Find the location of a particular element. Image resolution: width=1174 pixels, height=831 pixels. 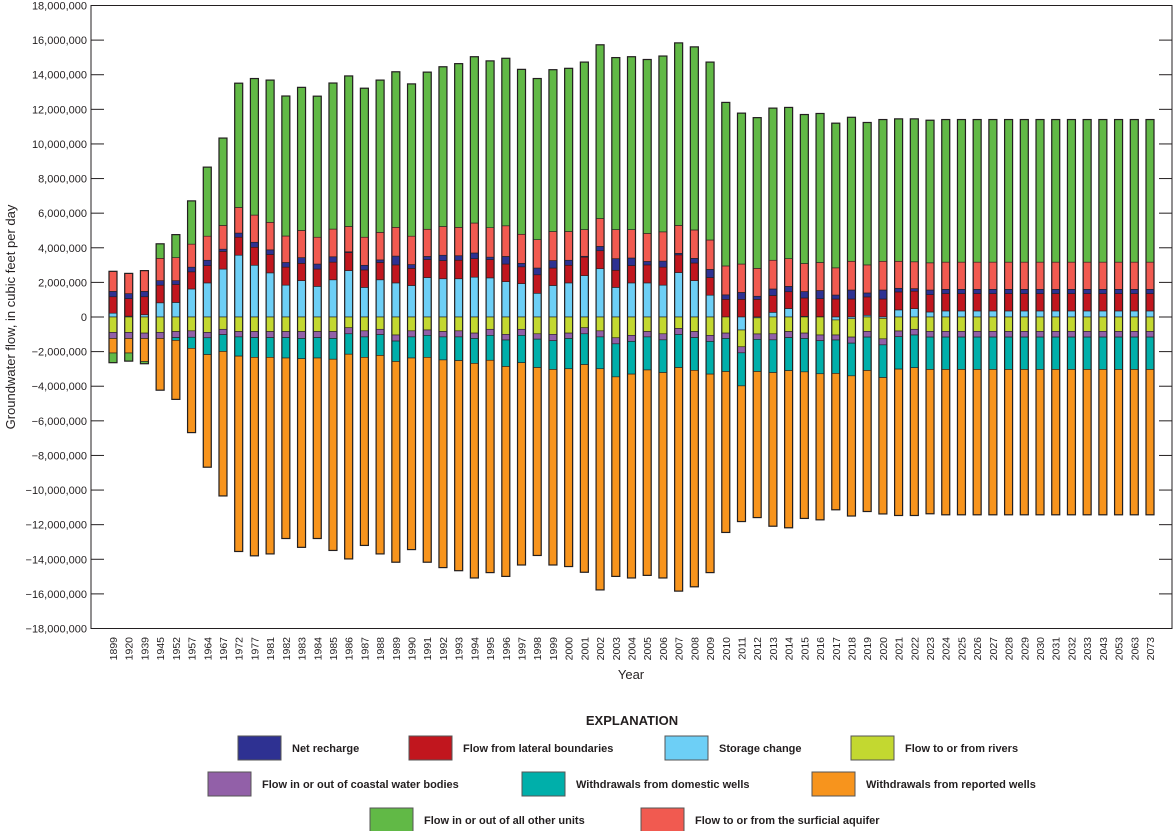

bar-1996 is located at coordinates (506, 317).